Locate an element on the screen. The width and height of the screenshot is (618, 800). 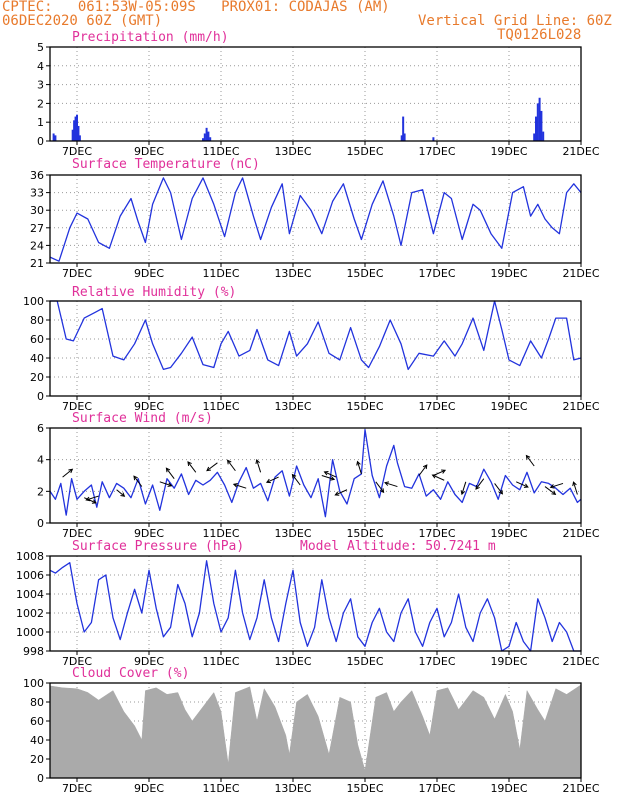
x-tick-label-pressure: 11DEC is located at coordinates (220, 661).